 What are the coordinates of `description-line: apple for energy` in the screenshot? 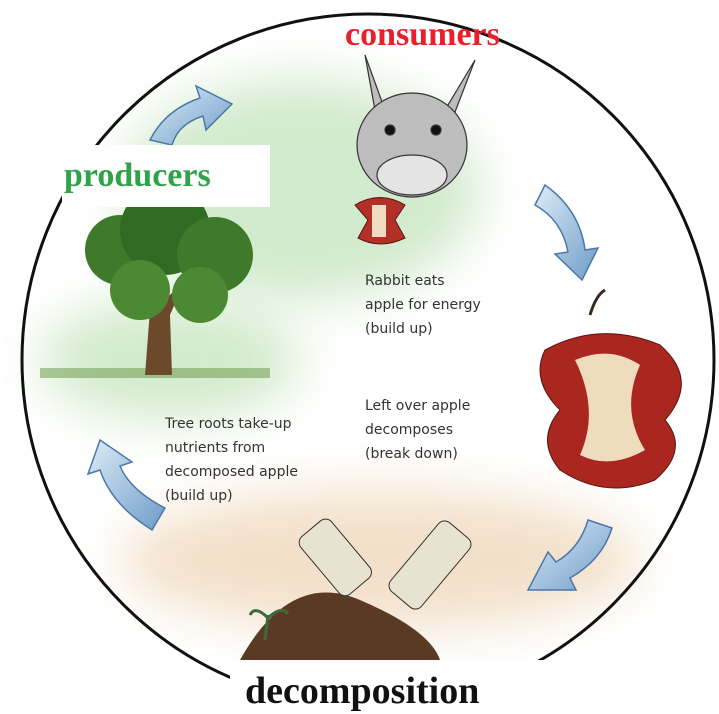 It's located at (423, 305).